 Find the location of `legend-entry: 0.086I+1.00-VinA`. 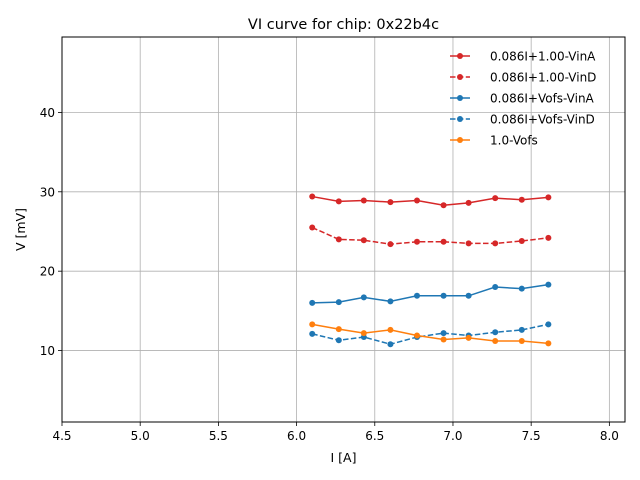

legend-entry: 0.086I+1.00-VinA is located at coordinates (523, 57).